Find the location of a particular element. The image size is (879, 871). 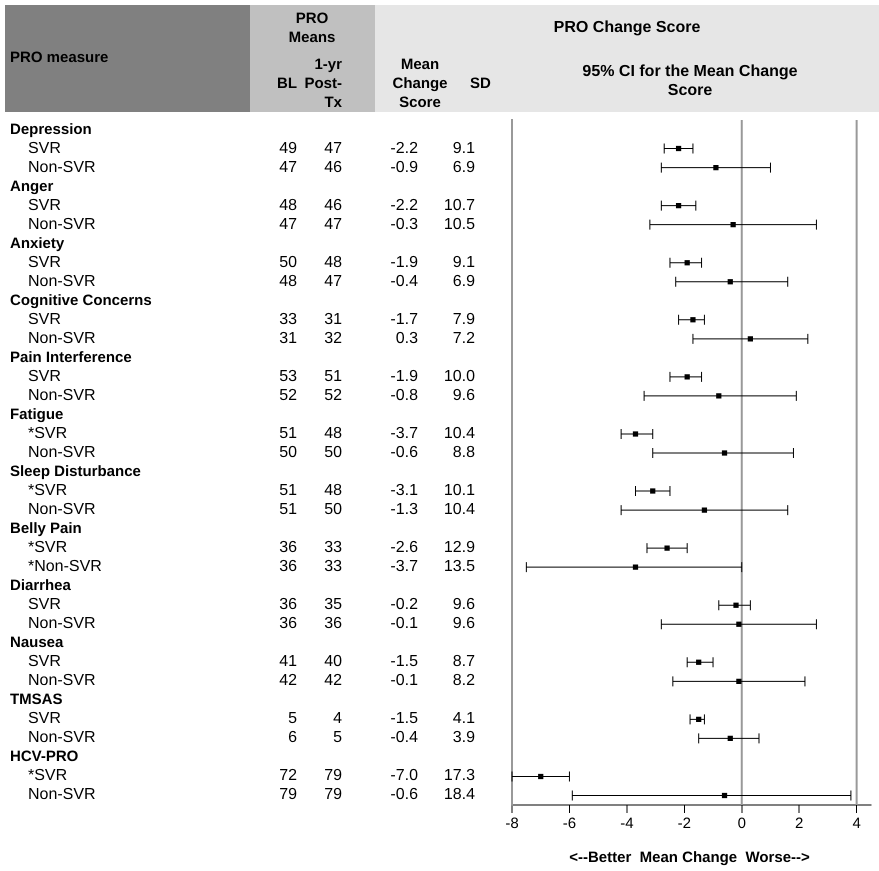

data-label: 12.9 is located at coordinates (459, 547).